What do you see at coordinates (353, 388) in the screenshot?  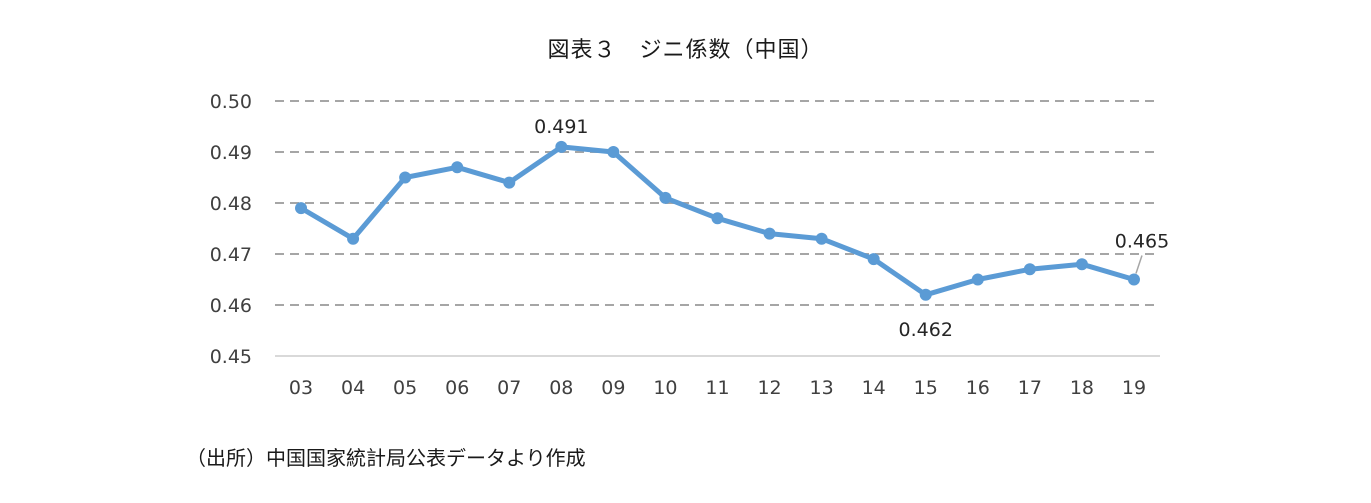 I see `x-tick-label: 04` at bounding box center [353, 388].